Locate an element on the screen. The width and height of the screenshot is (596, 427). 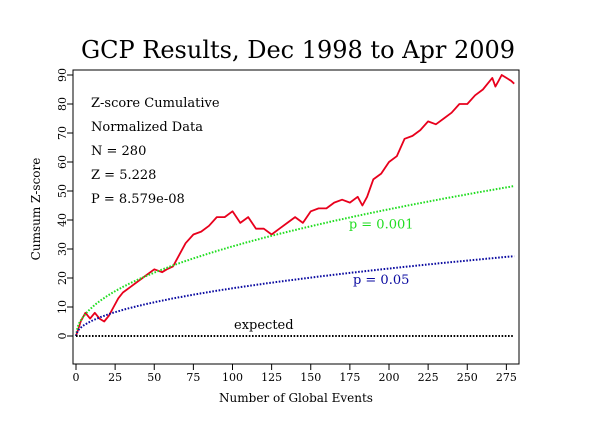
p001-label: p = 0.001 is located at coordinates (381, 225).